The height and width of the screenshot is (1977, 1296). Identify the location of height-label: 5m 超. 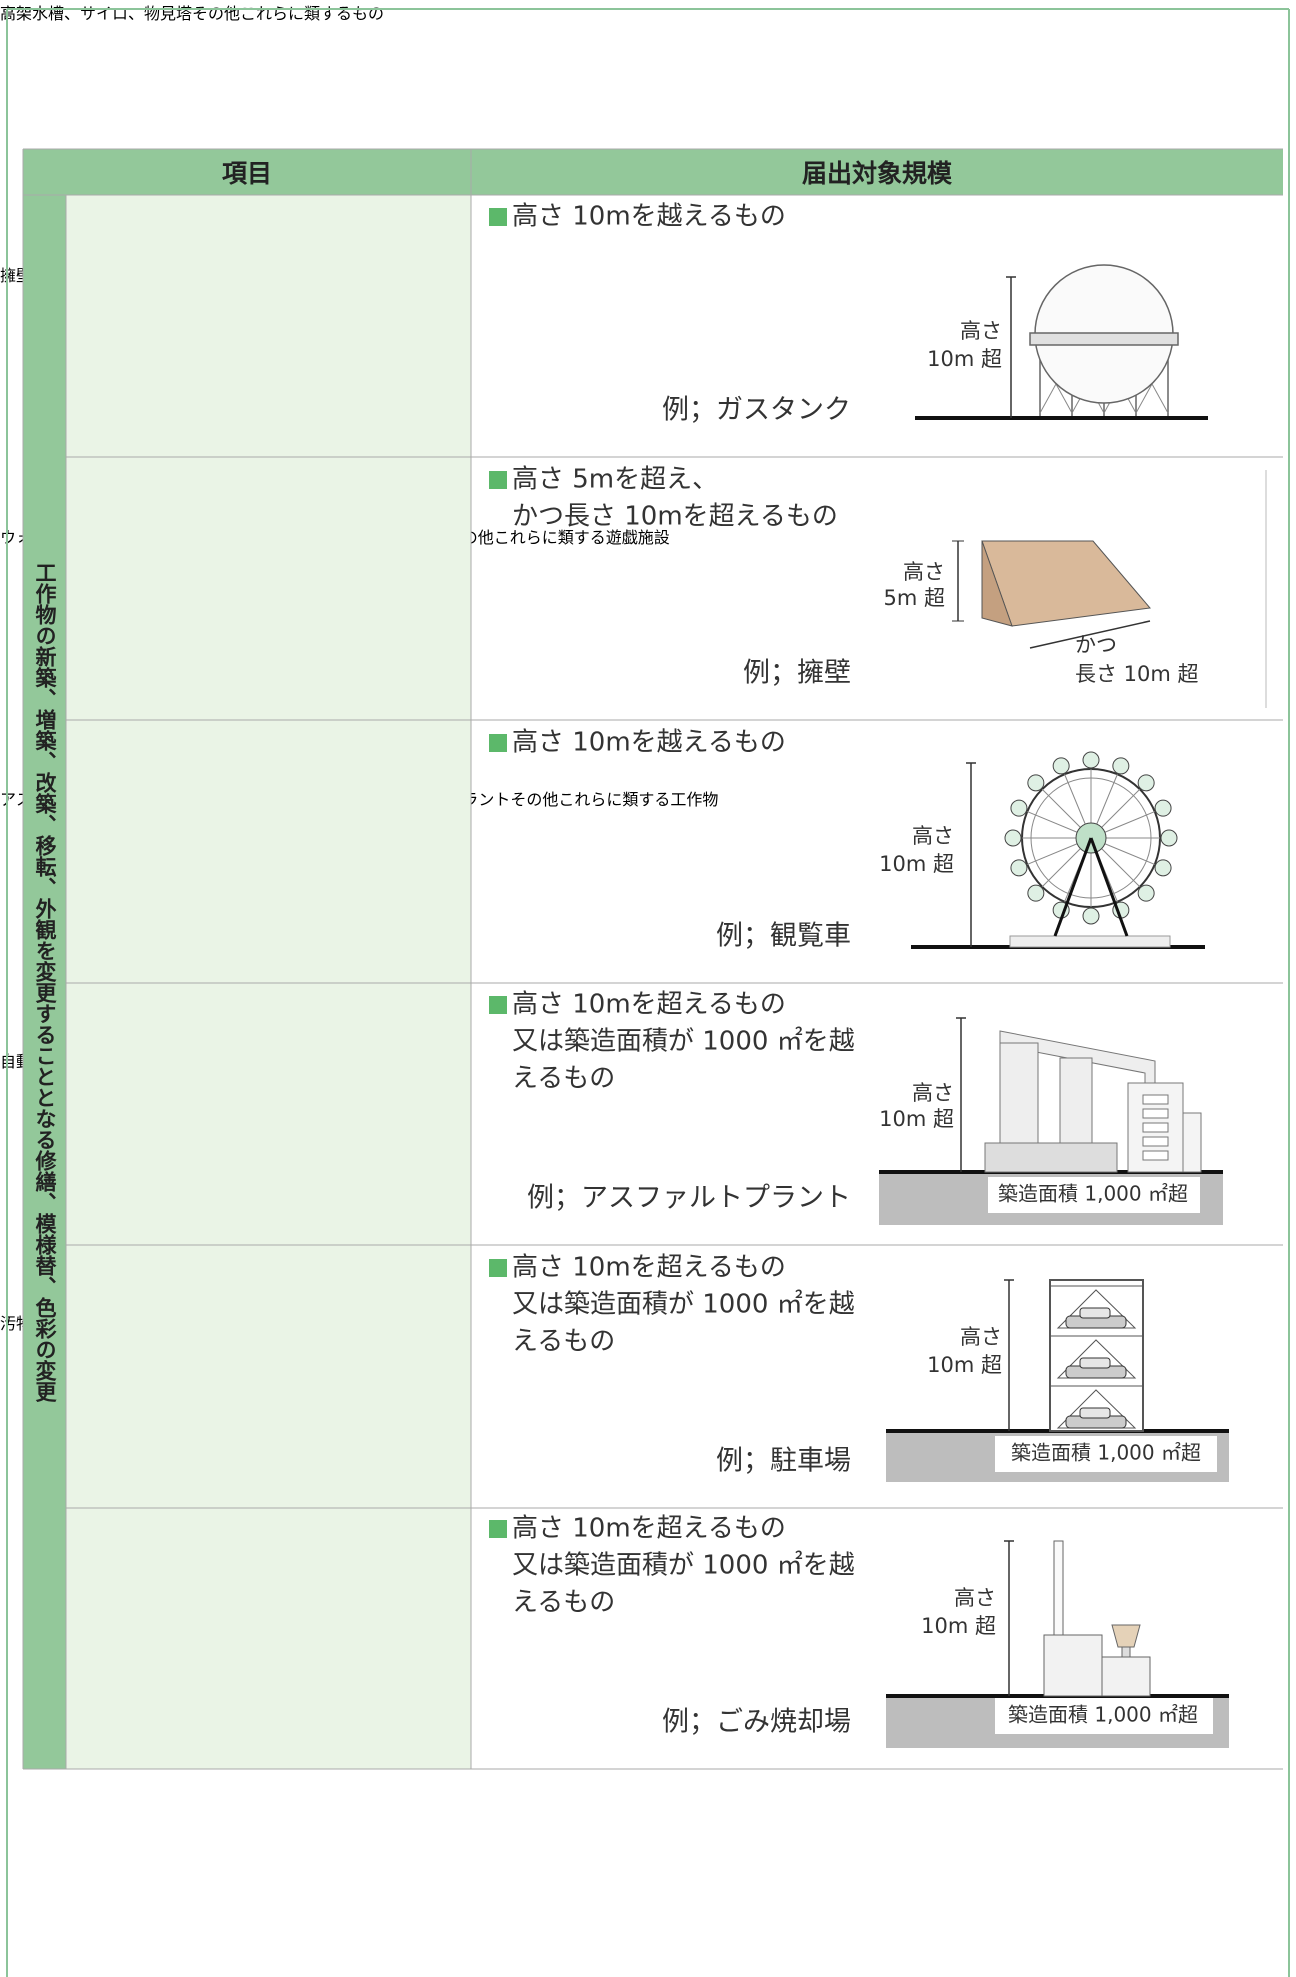
(915, 598).